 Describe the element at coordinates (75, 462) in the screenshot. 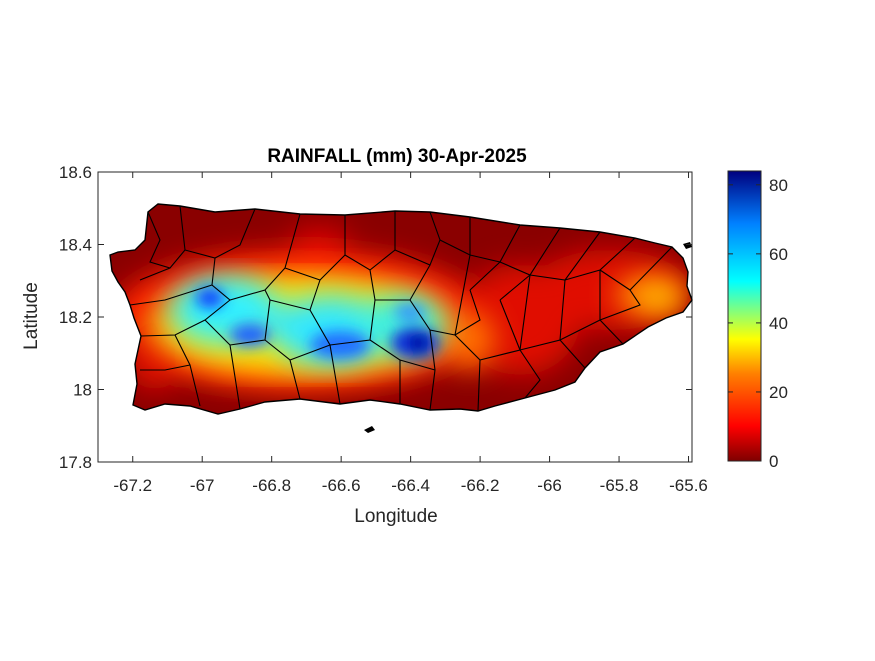

I see `y-tick-label: 17.8` at that location.